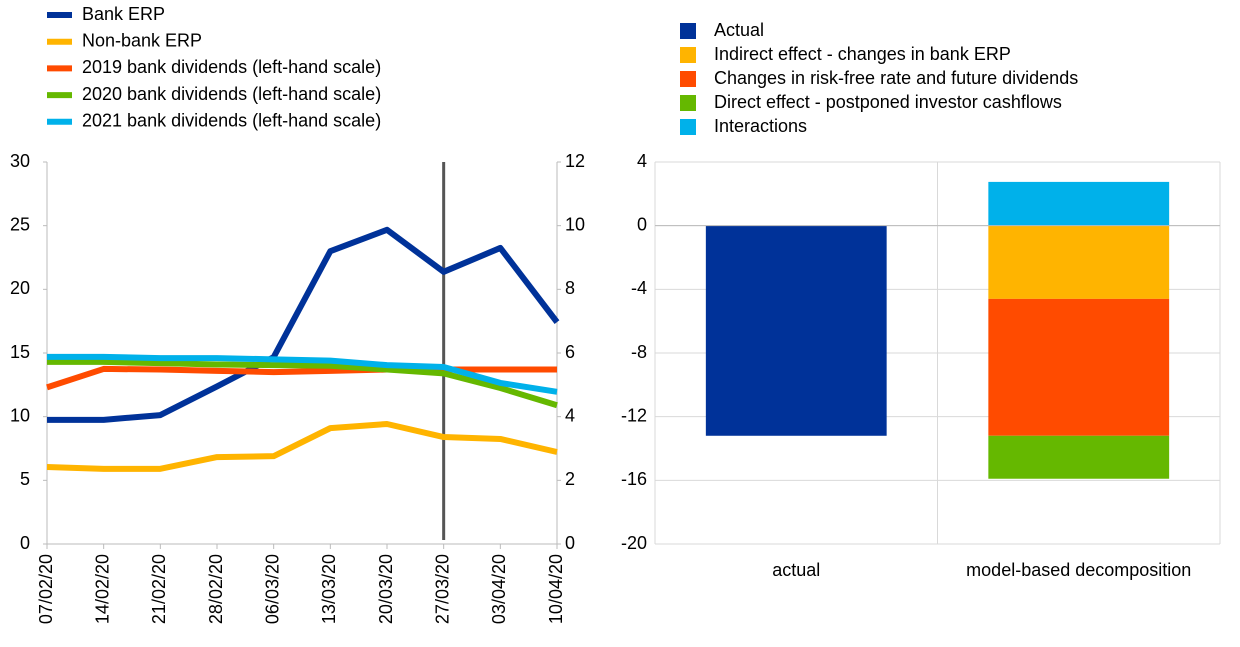 Image resolution: width=1240 pixels, height=647 pixels. Describe the element at coordinates (20, 352) in the screenshot. I see `y-tick-label: 15` at that location.